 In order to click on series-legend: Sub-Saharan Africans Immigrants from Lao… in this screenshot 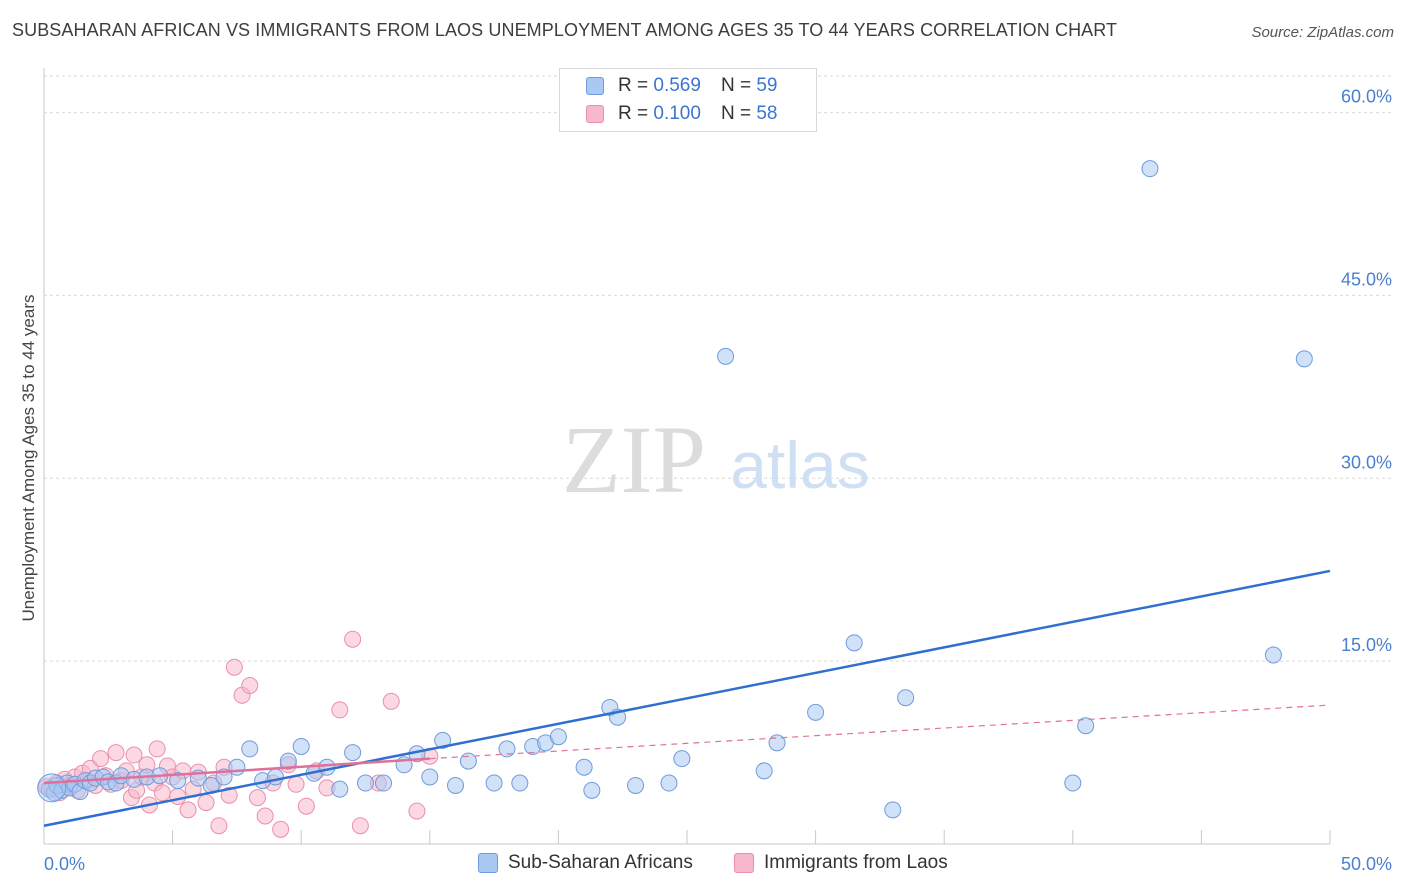, I will do `click(703, 865)`.